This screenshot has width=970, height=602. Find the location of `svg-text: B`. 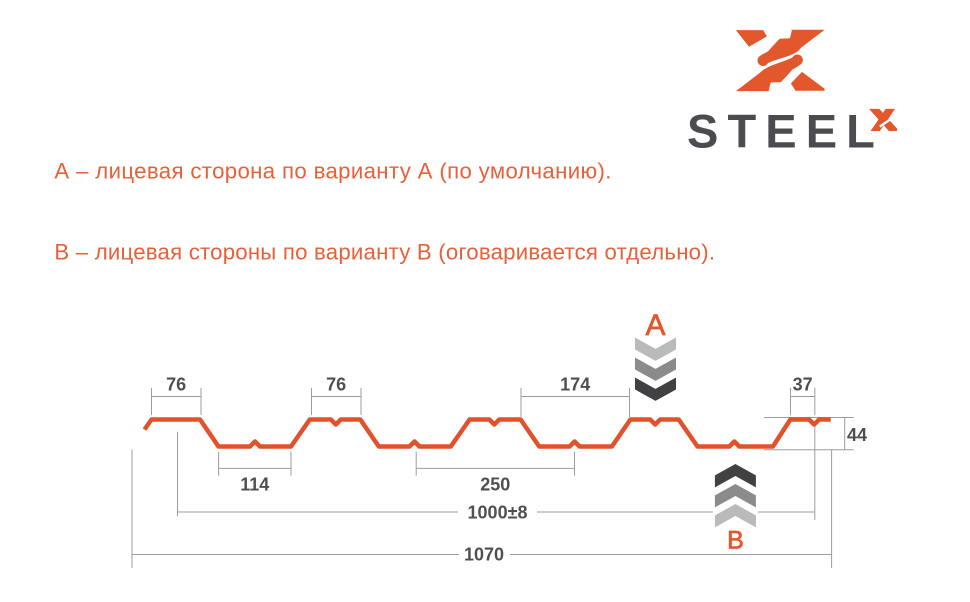

svg-text: B is located at coordinates (735, 541).